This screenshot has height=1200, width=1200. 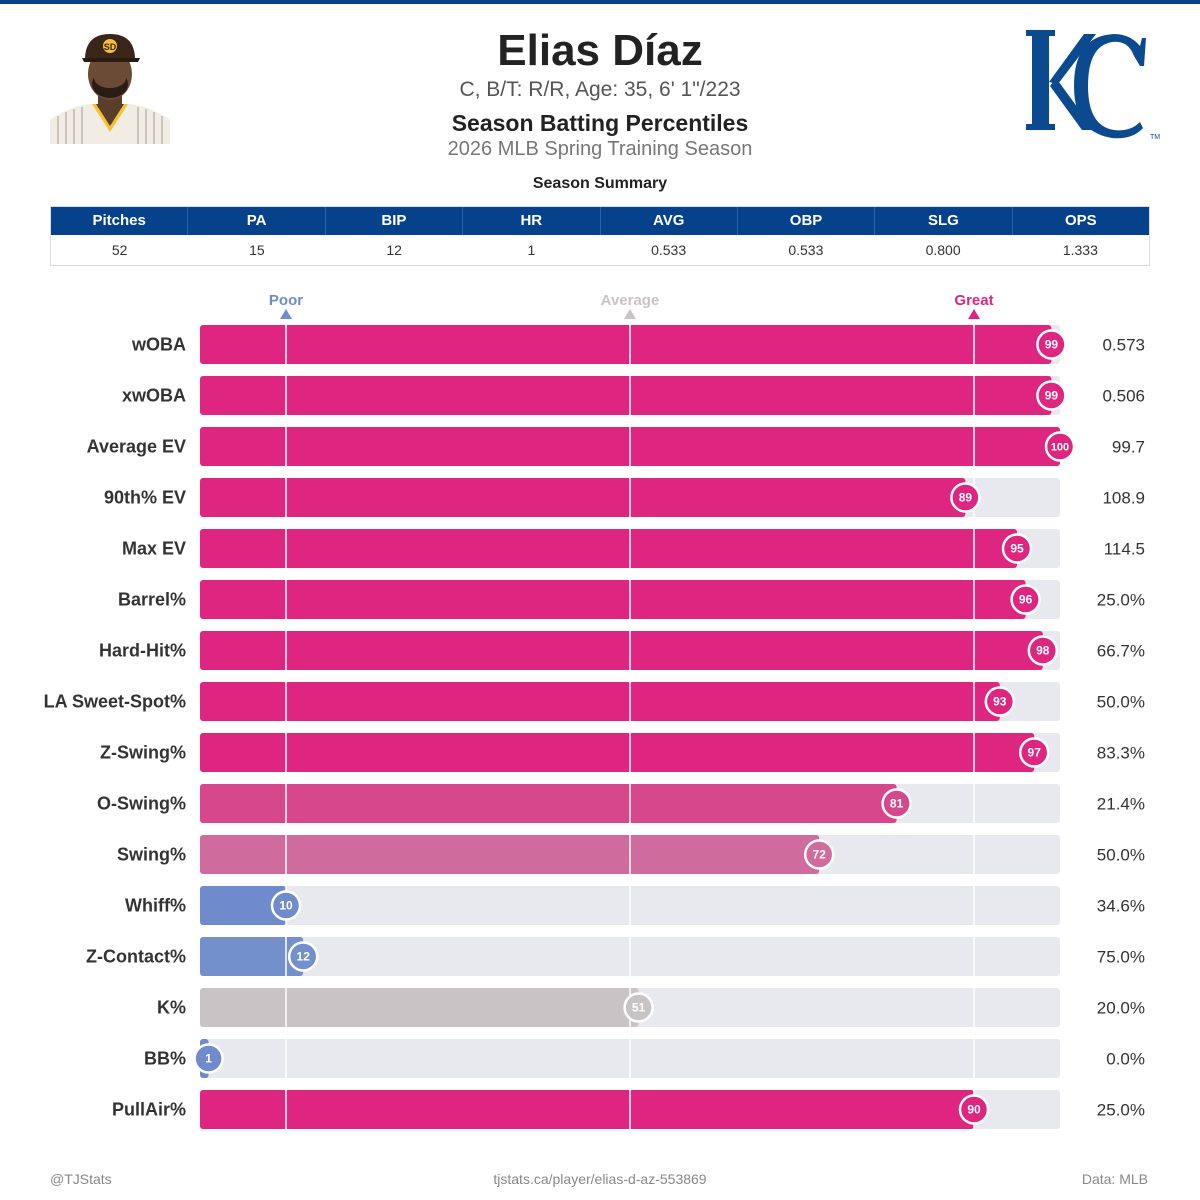 What do you see at coordinates (119, 250) in the screenshot?
I see `summary-value-pitches: 52` at bounding box center [119, 250].